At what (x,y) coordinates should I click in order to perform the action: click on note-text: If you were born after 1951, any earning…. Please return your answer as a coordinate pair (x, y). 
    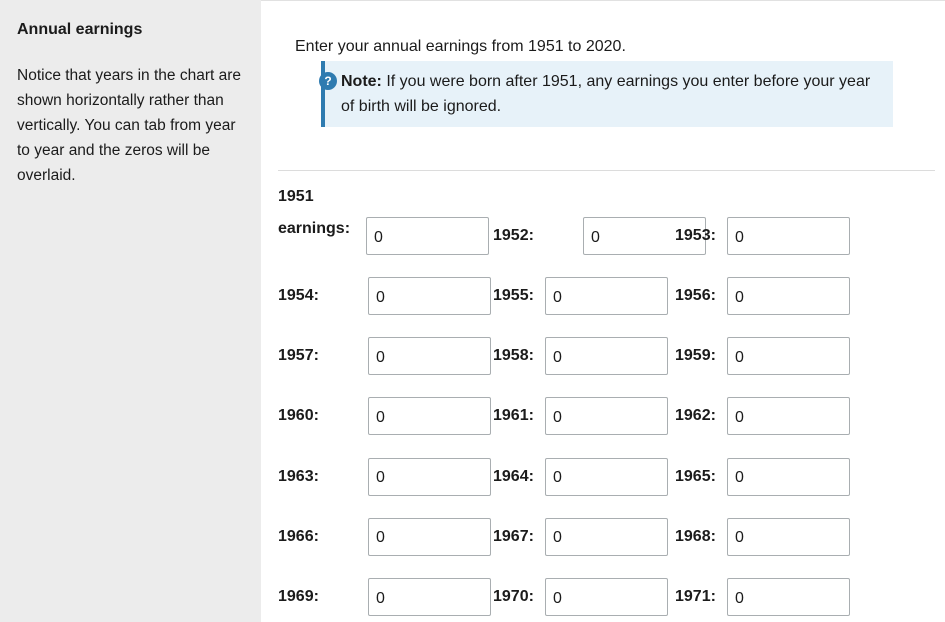
    Looking at the image, I should click on (606, 94).